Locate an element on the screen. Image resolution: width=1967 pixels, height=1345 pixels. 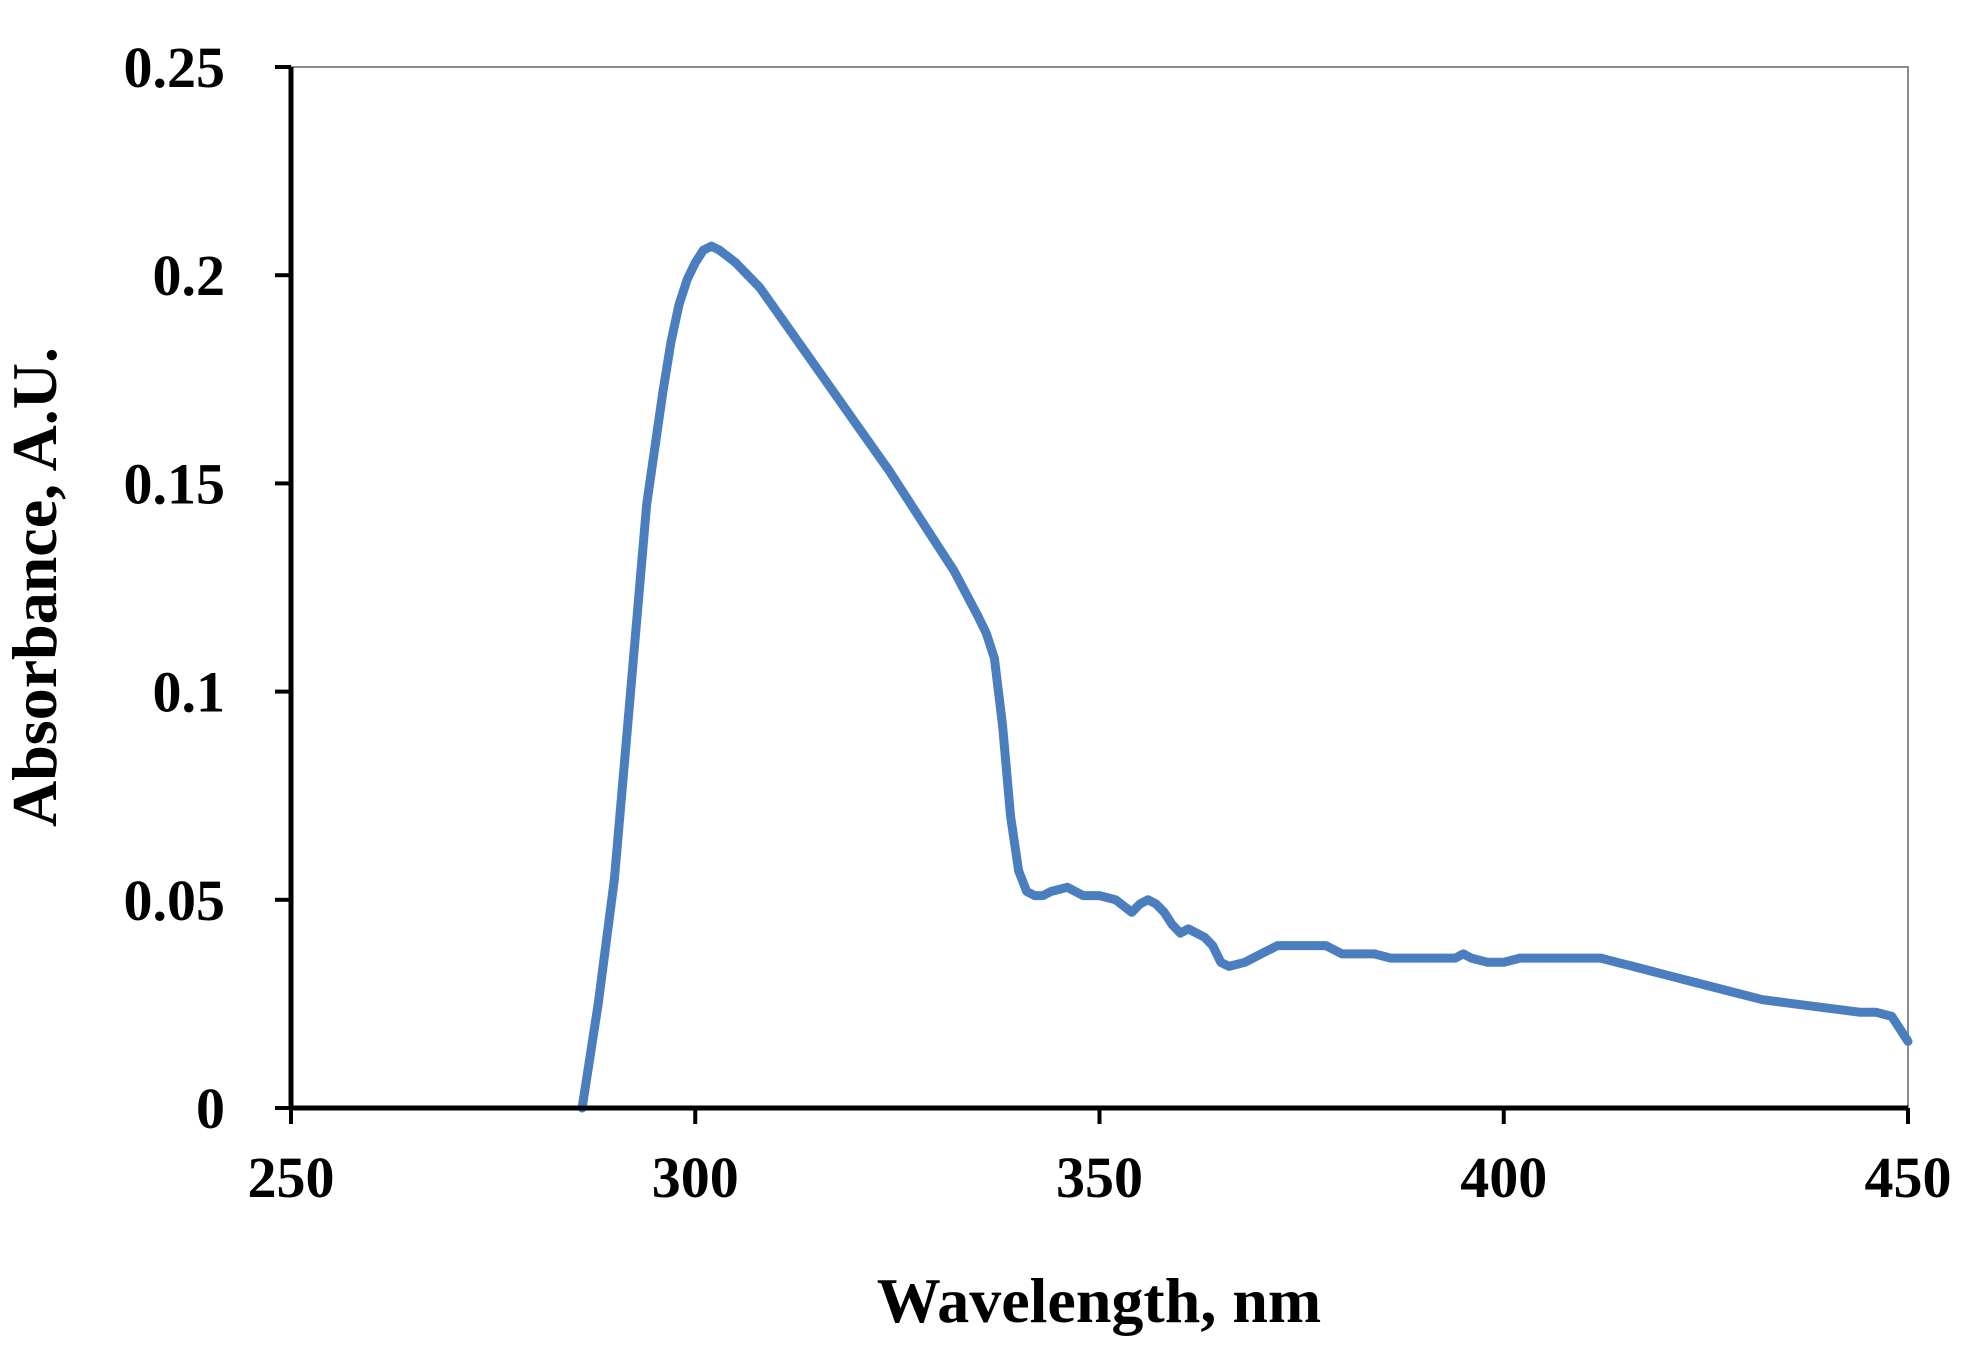
y-tick-label: 0.05 is located at coordinates (175, 900).